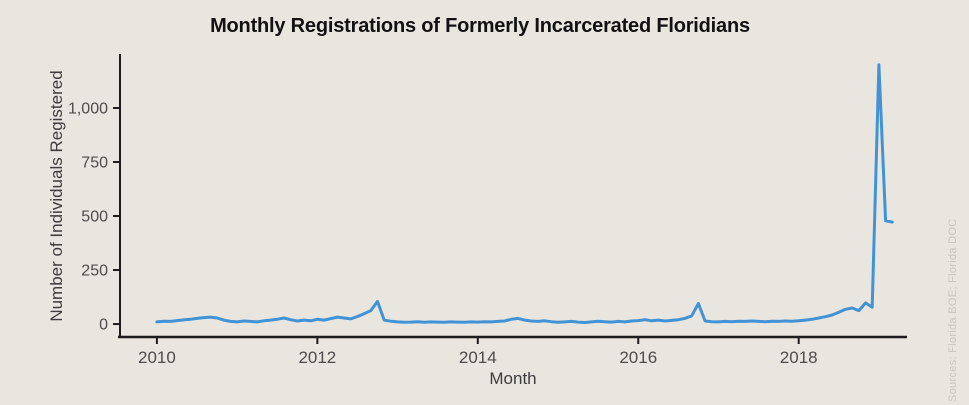  I want to click on y-axis-title: Number of Individuals Registered, so click(56, 195).